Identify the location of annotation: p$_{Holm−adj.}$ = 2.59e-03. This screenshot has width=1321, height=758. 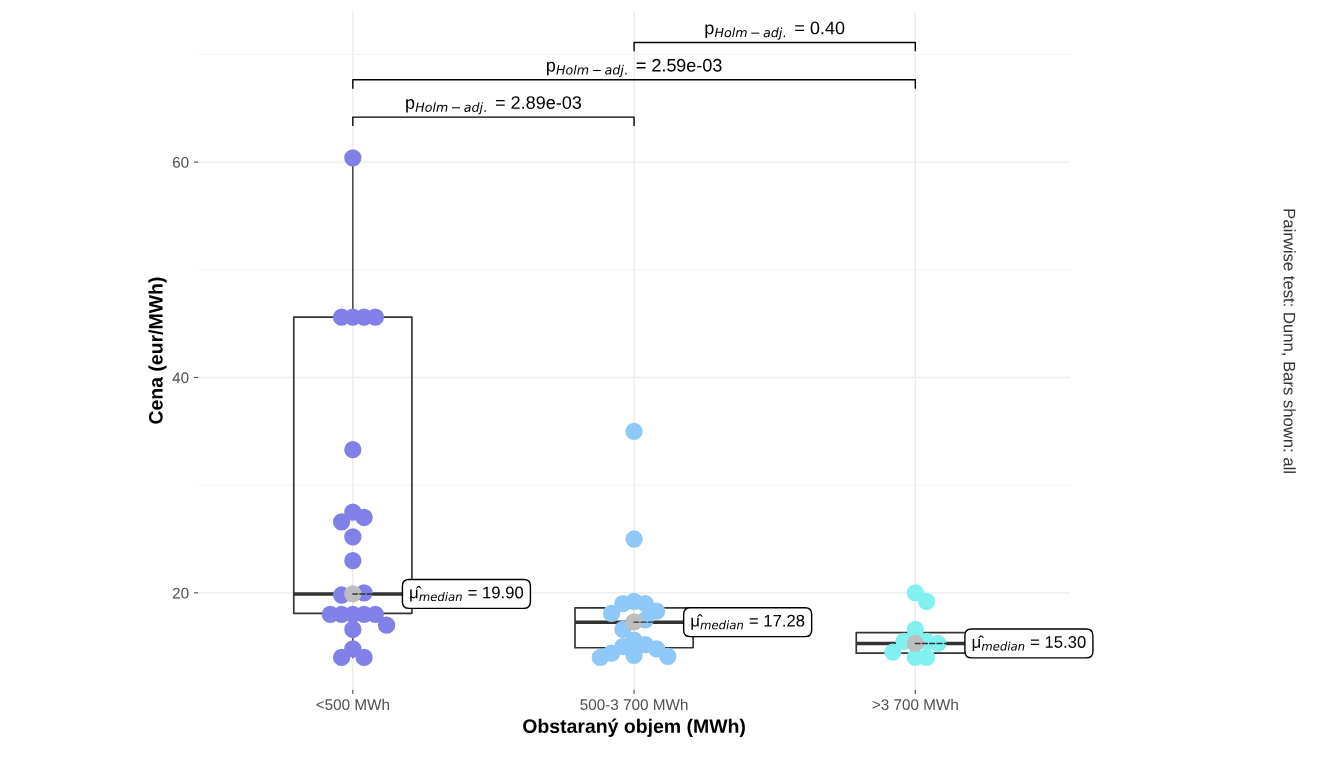
(634, 68).